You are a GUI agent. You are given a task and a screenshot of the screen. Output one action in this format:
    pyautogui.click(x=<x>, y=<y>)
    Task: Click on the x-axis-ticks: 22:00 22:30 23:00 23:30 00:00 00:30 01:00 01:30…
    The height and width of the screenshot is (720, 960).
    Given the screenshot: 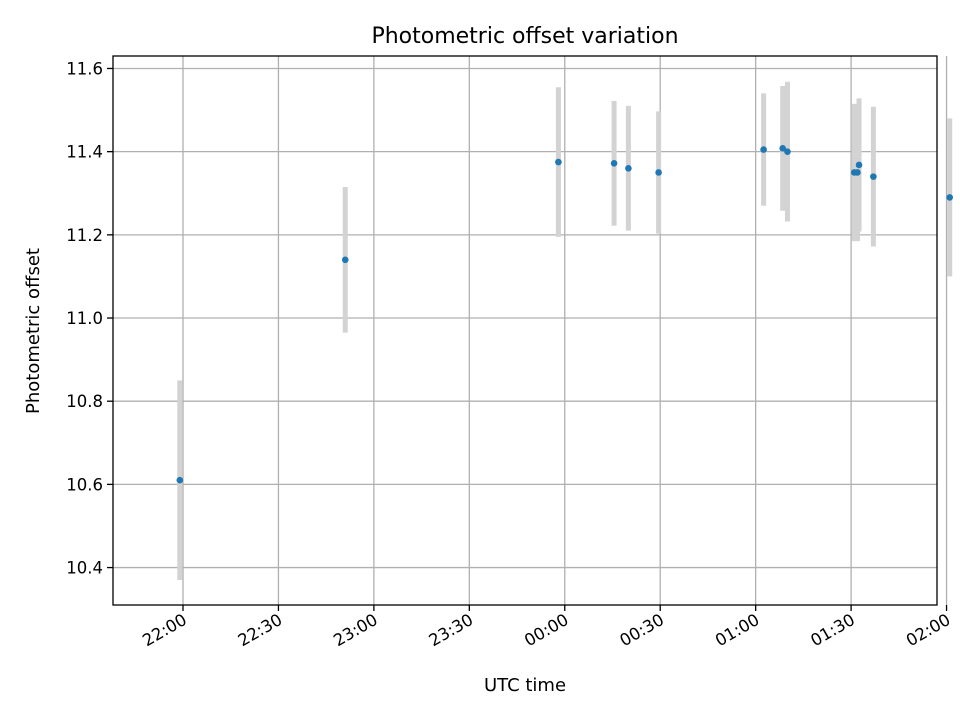 What is the action you would take?
    pyautogui.click(x=546, y=627)
    